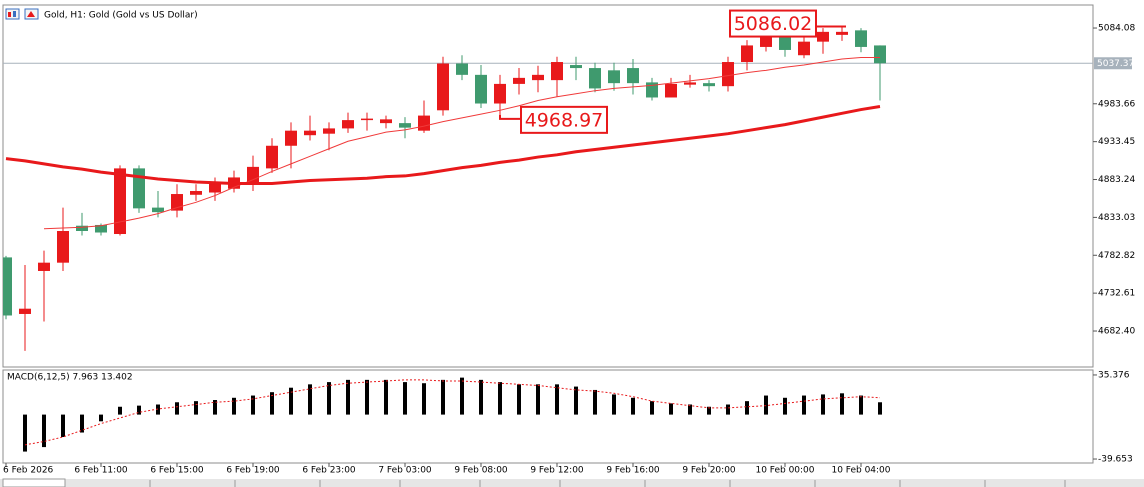 The image size is (1144, 487). Describe the element at coordinates (405, 471) in the screenshot. I see `x-tick-label: 7 Feb 03:00` at that location.